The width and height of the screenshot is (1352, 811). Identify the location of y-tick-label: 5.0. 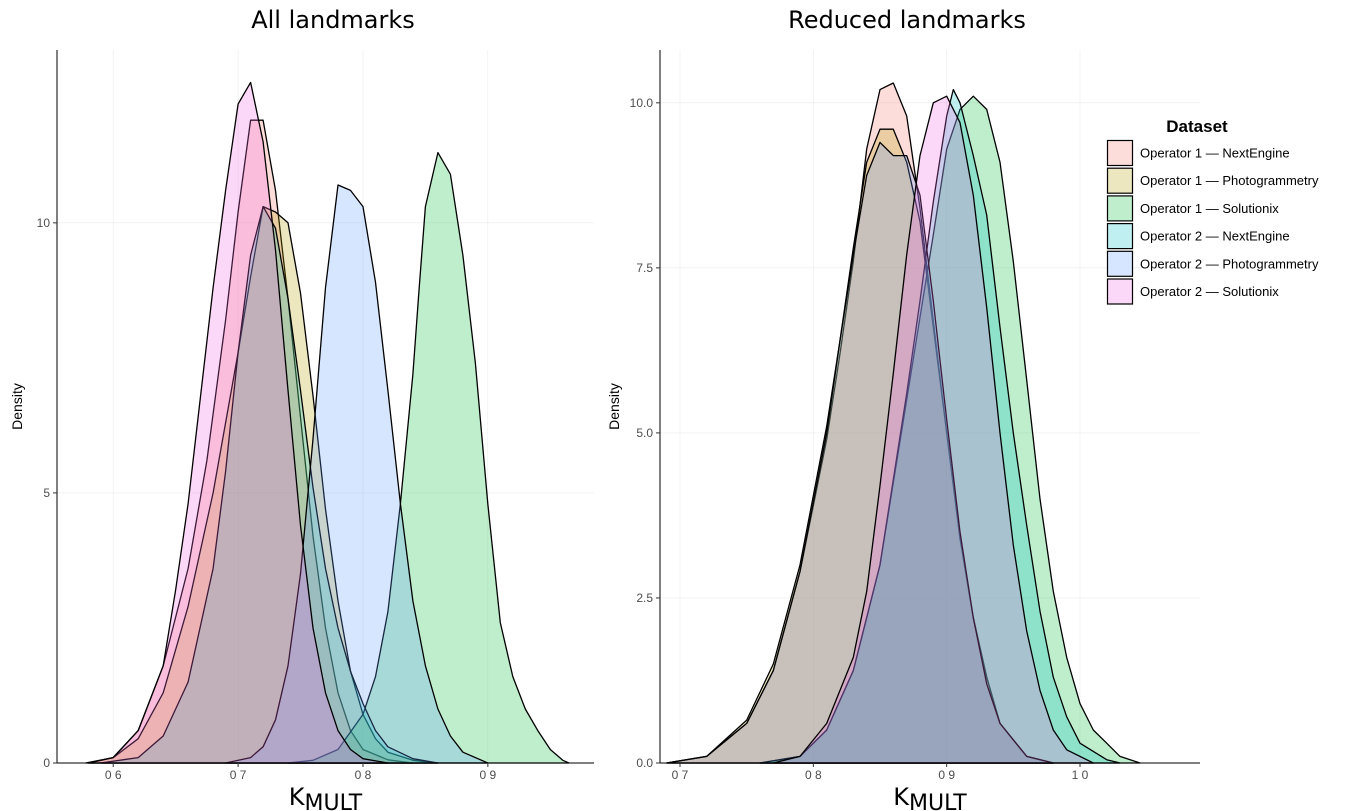
(644, 433).